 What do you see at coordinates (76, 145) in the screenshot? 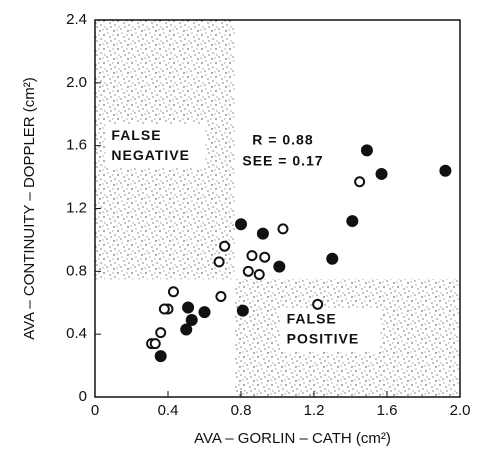
I see `y-tick-label: 1.6` at bounding box center [76, 145].